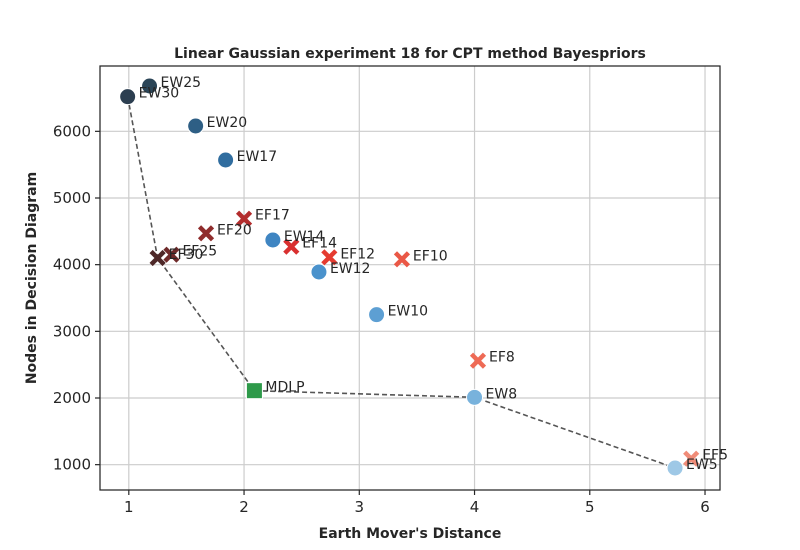 Image resolution: width=800 pixels, height=550 pixels. I want to click on label-ef17: EF17, so click(272, 216).